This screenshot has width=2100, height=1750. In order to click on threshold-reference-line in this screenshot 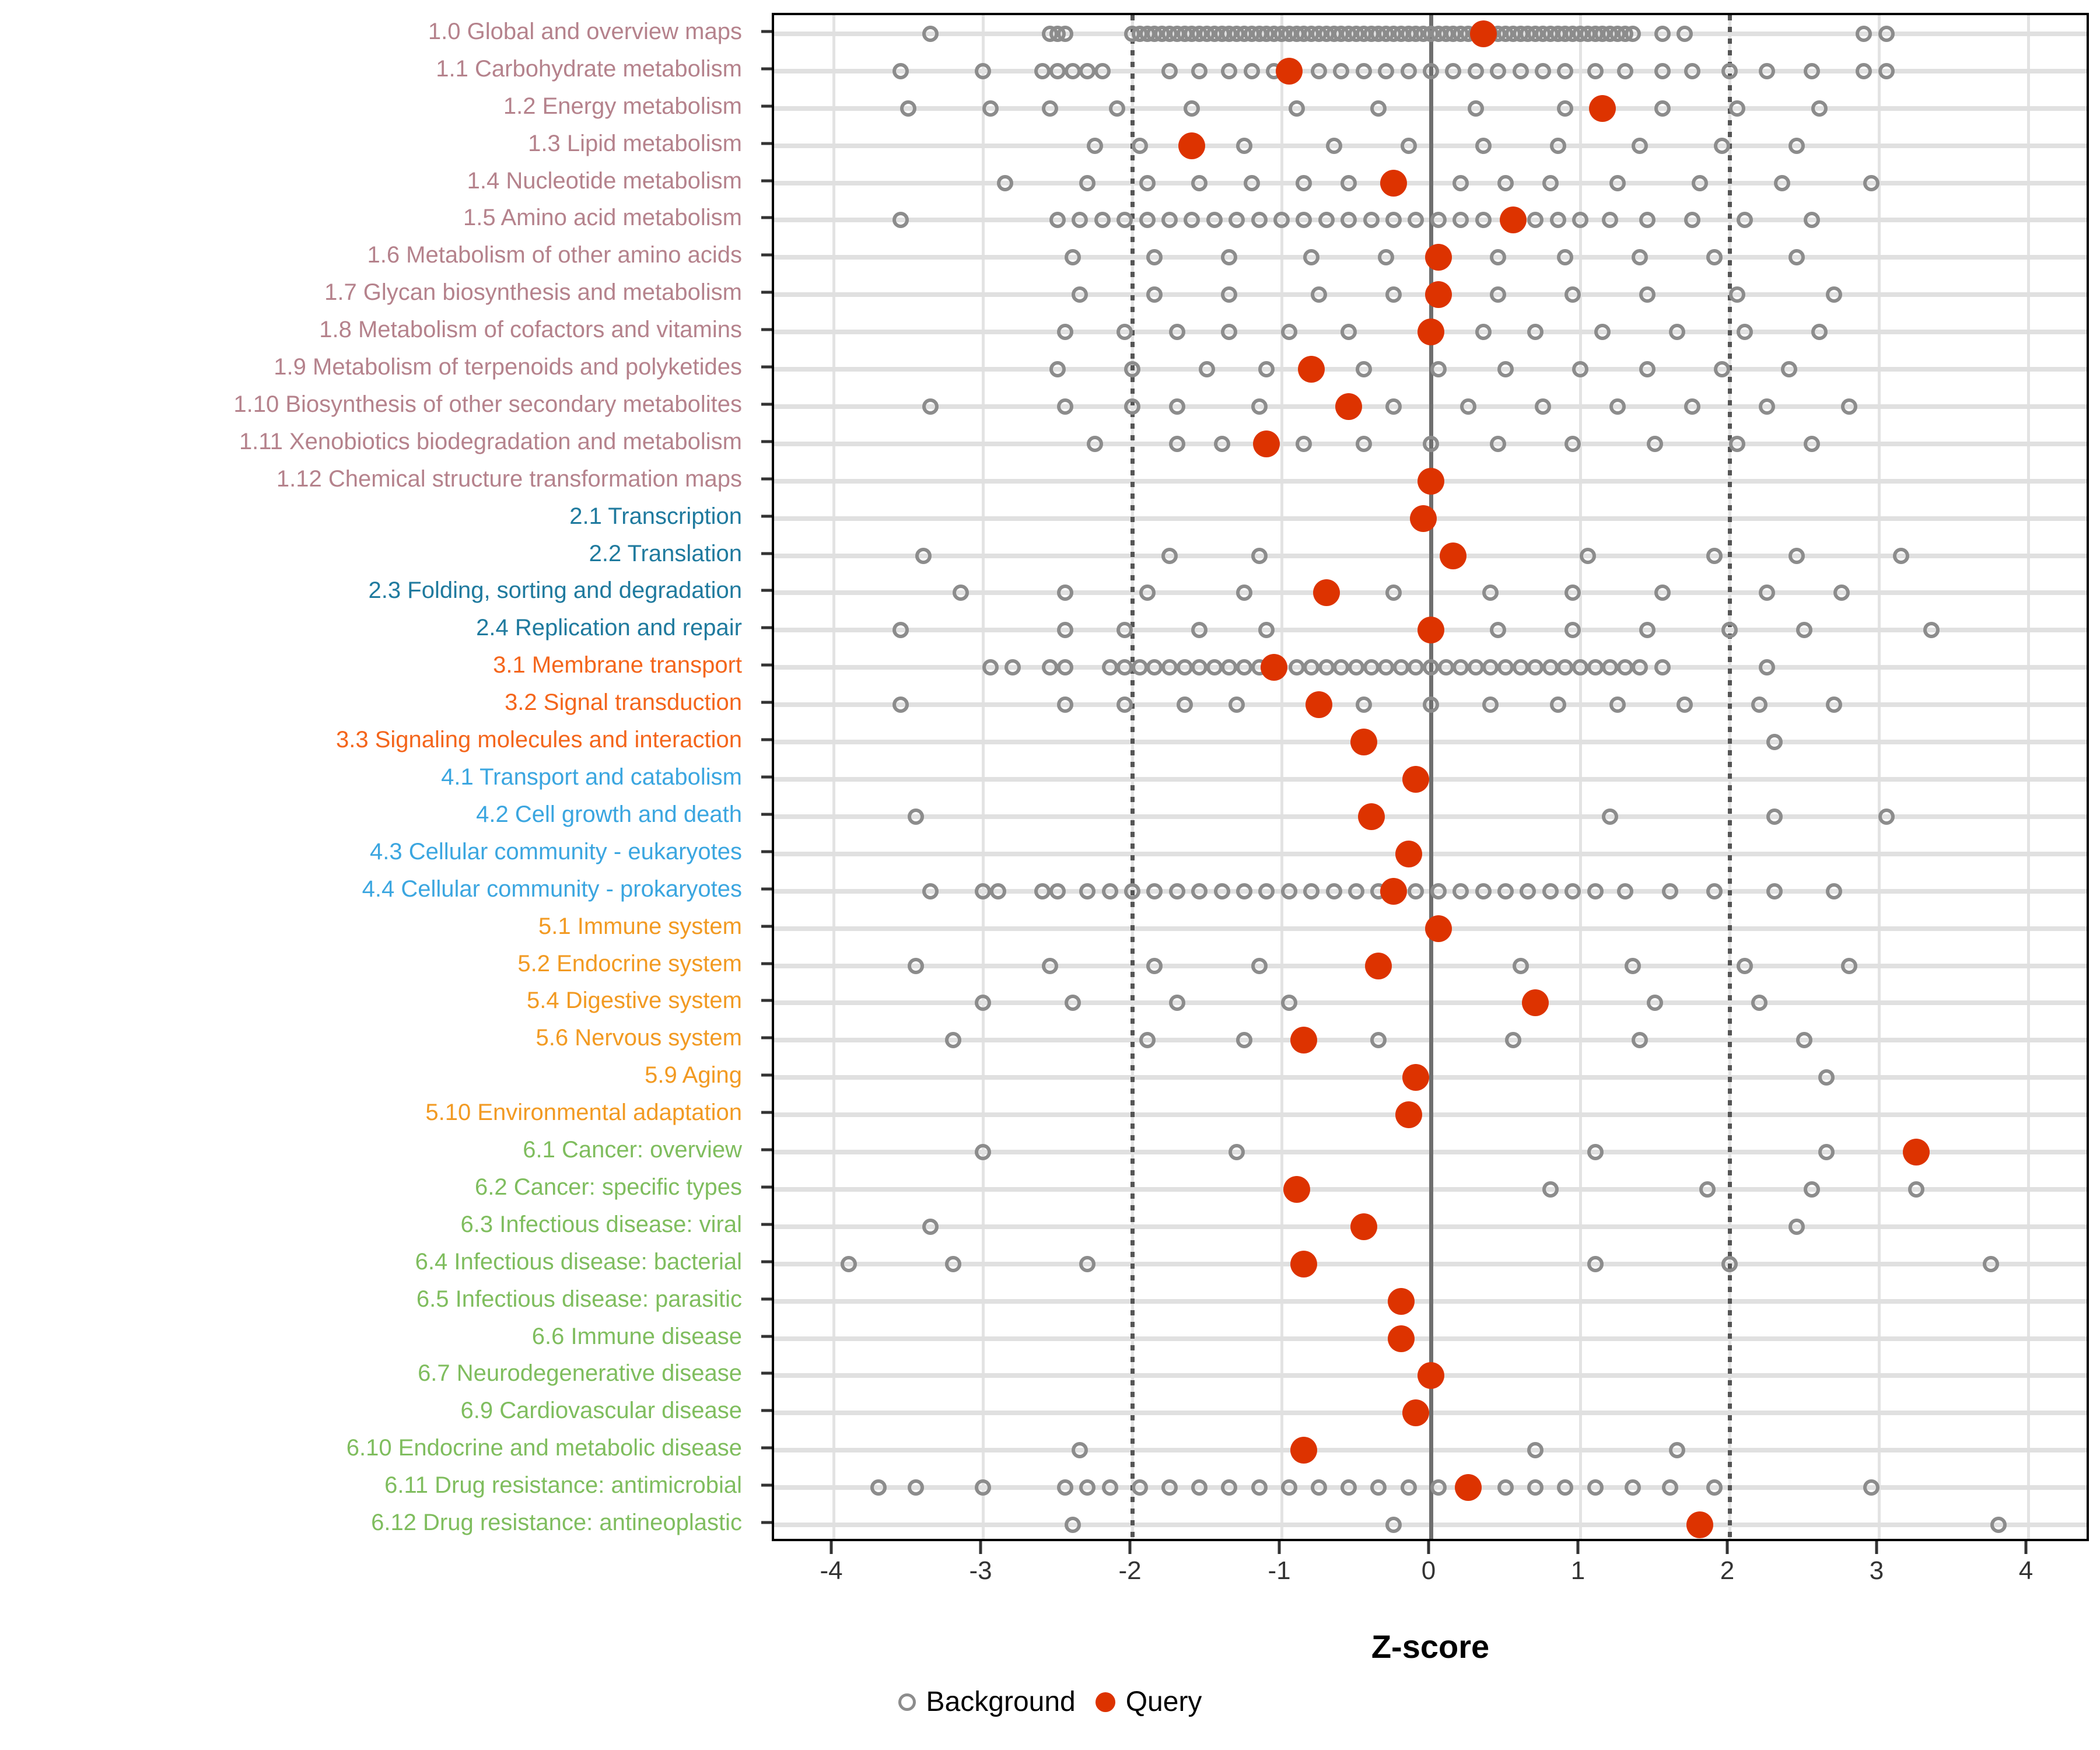, I will do `click(1729, 777)`.